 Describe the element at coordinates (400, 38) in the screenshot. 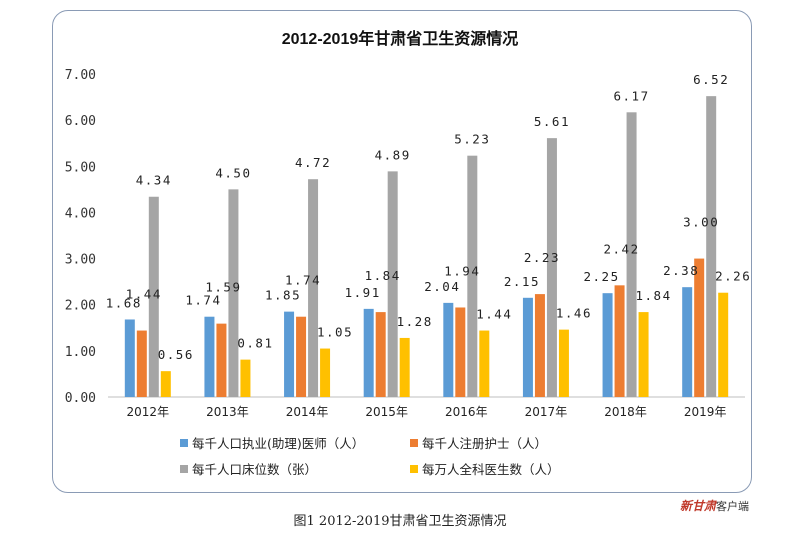

I see `chart-title: 2012-2019年甘肃省卫生资源情况` at that location.